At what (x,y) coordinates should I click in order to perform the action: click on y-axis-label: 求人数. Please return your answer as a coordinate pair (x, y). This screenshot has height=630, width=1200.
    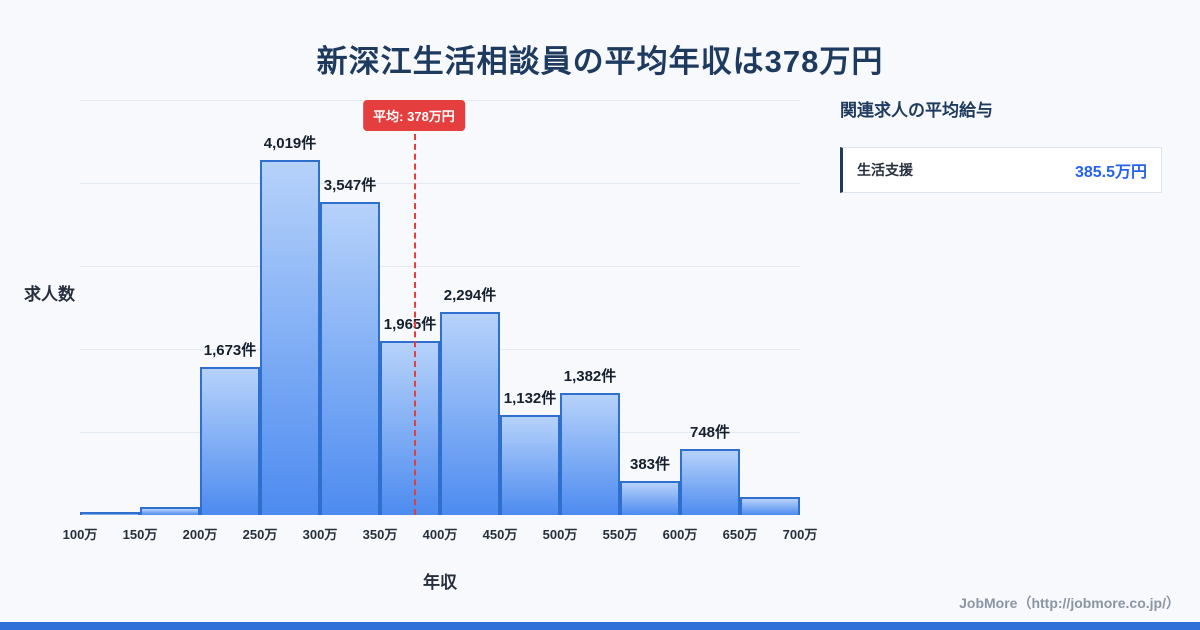
    Looking at the image, I should click on (49, 294).